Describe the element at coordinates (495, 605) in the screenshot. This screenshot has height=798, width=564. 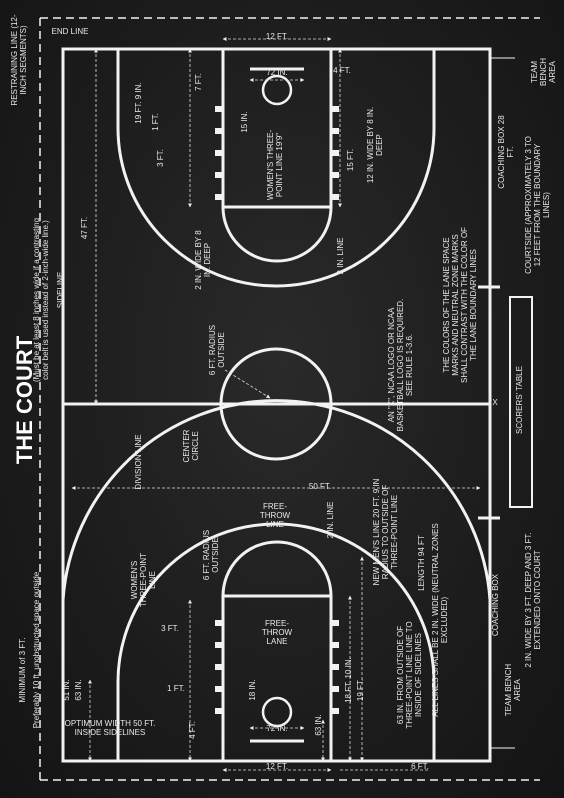
I see `label-coaching-box-bottom: COACHING BOX` at that location.